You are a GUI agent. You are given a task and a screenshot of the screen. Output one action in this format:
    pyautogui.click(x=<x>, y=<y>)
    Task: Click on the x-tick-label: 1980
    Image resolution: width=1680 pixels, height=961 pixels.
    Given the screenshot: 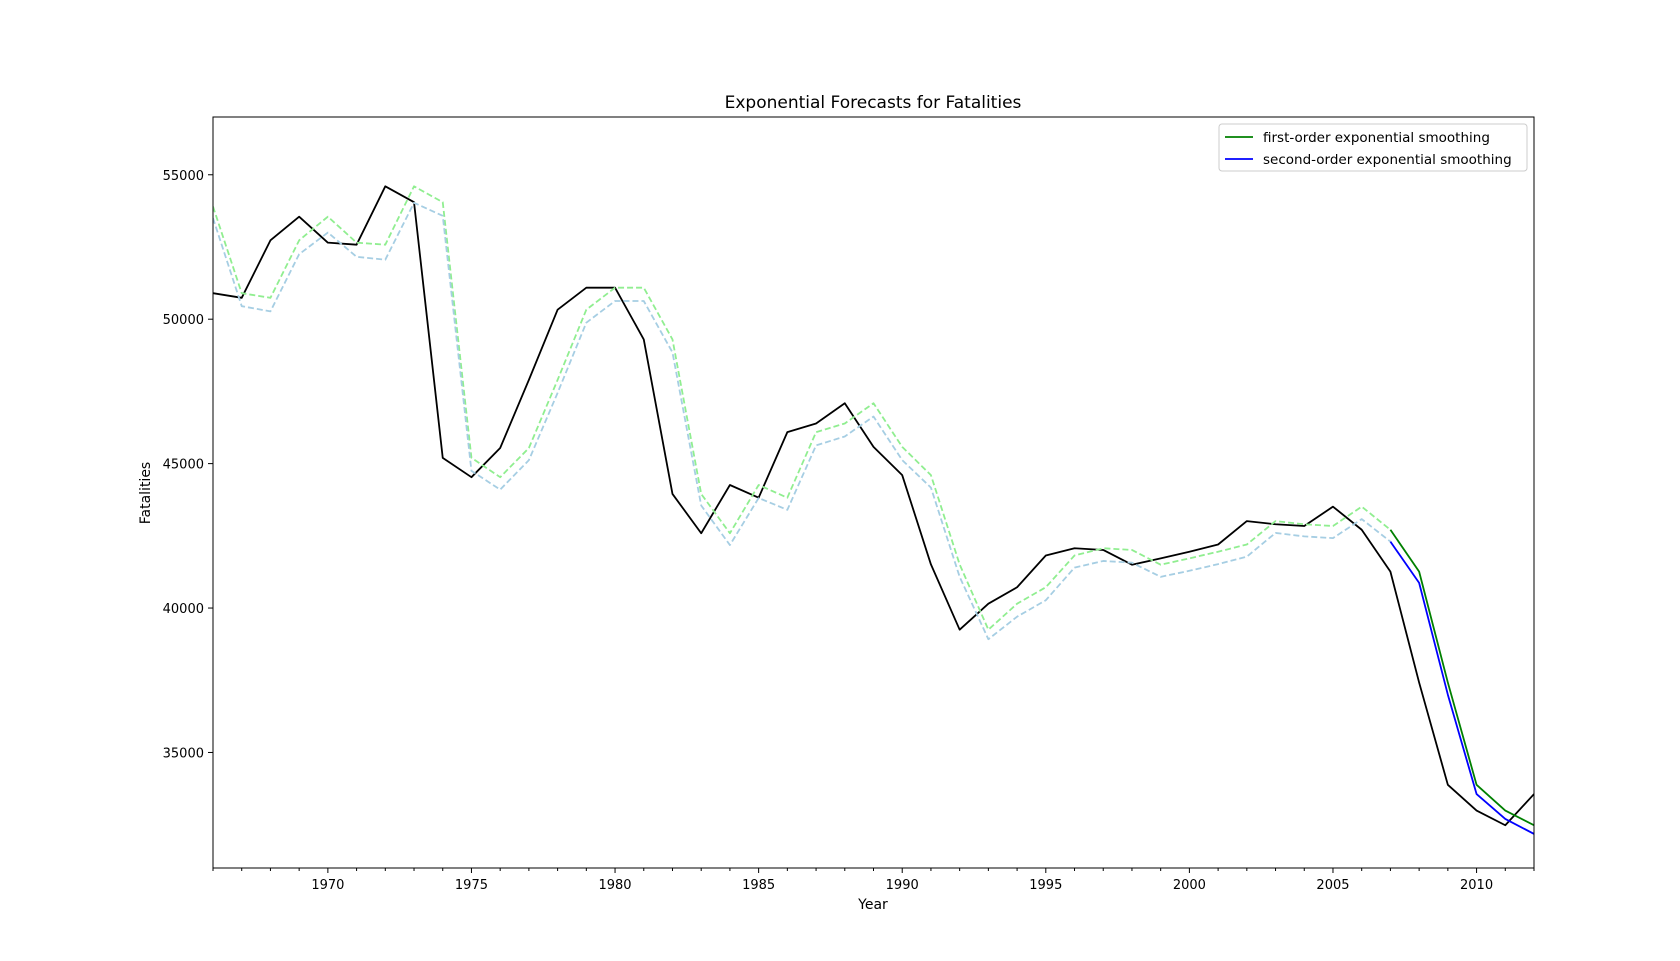 What is the action you would take?
    pyautogui.click(x=614, y=885)
    